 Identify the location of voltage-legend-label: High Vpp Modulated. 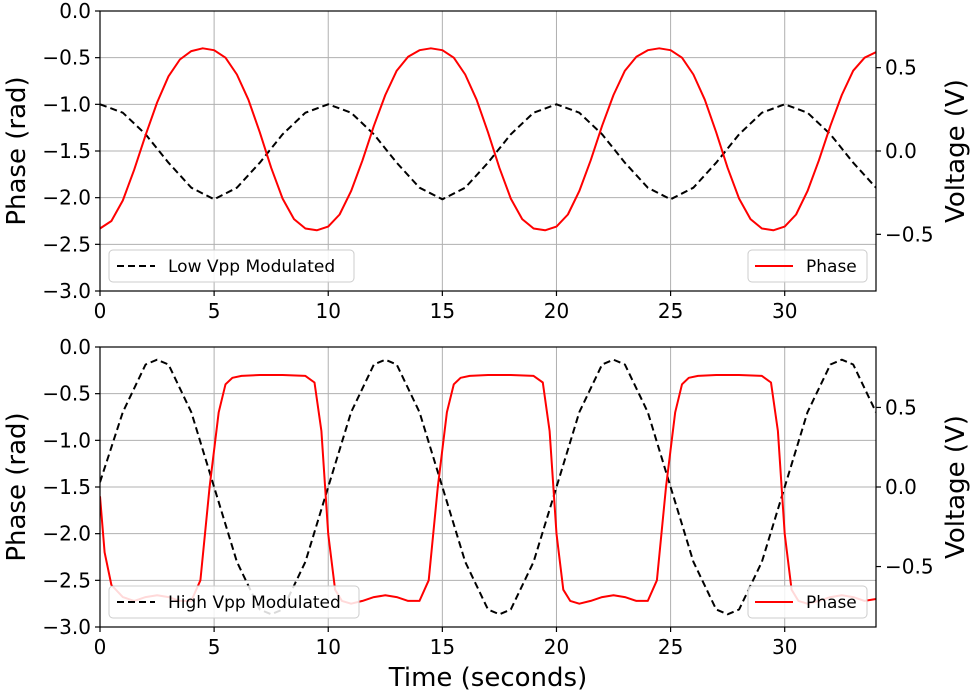
(254, 603).